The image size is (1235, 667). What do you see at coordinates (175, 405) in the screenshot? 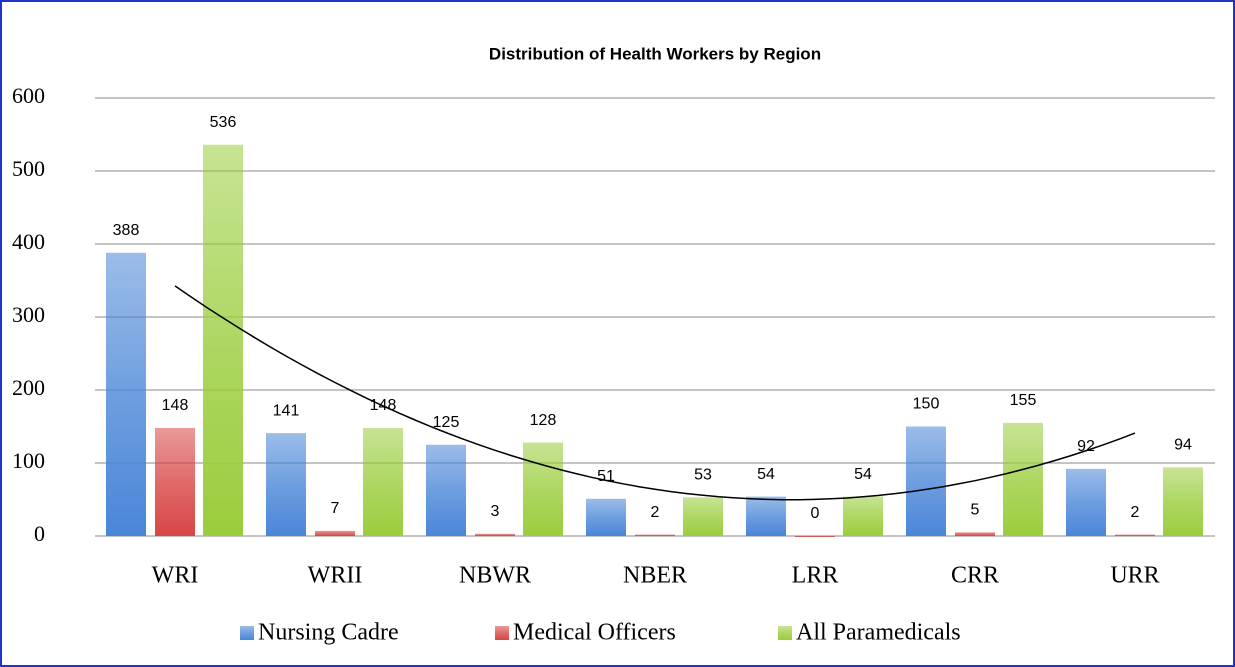
I see `data-label: 148` at bounding box center [175, 405].